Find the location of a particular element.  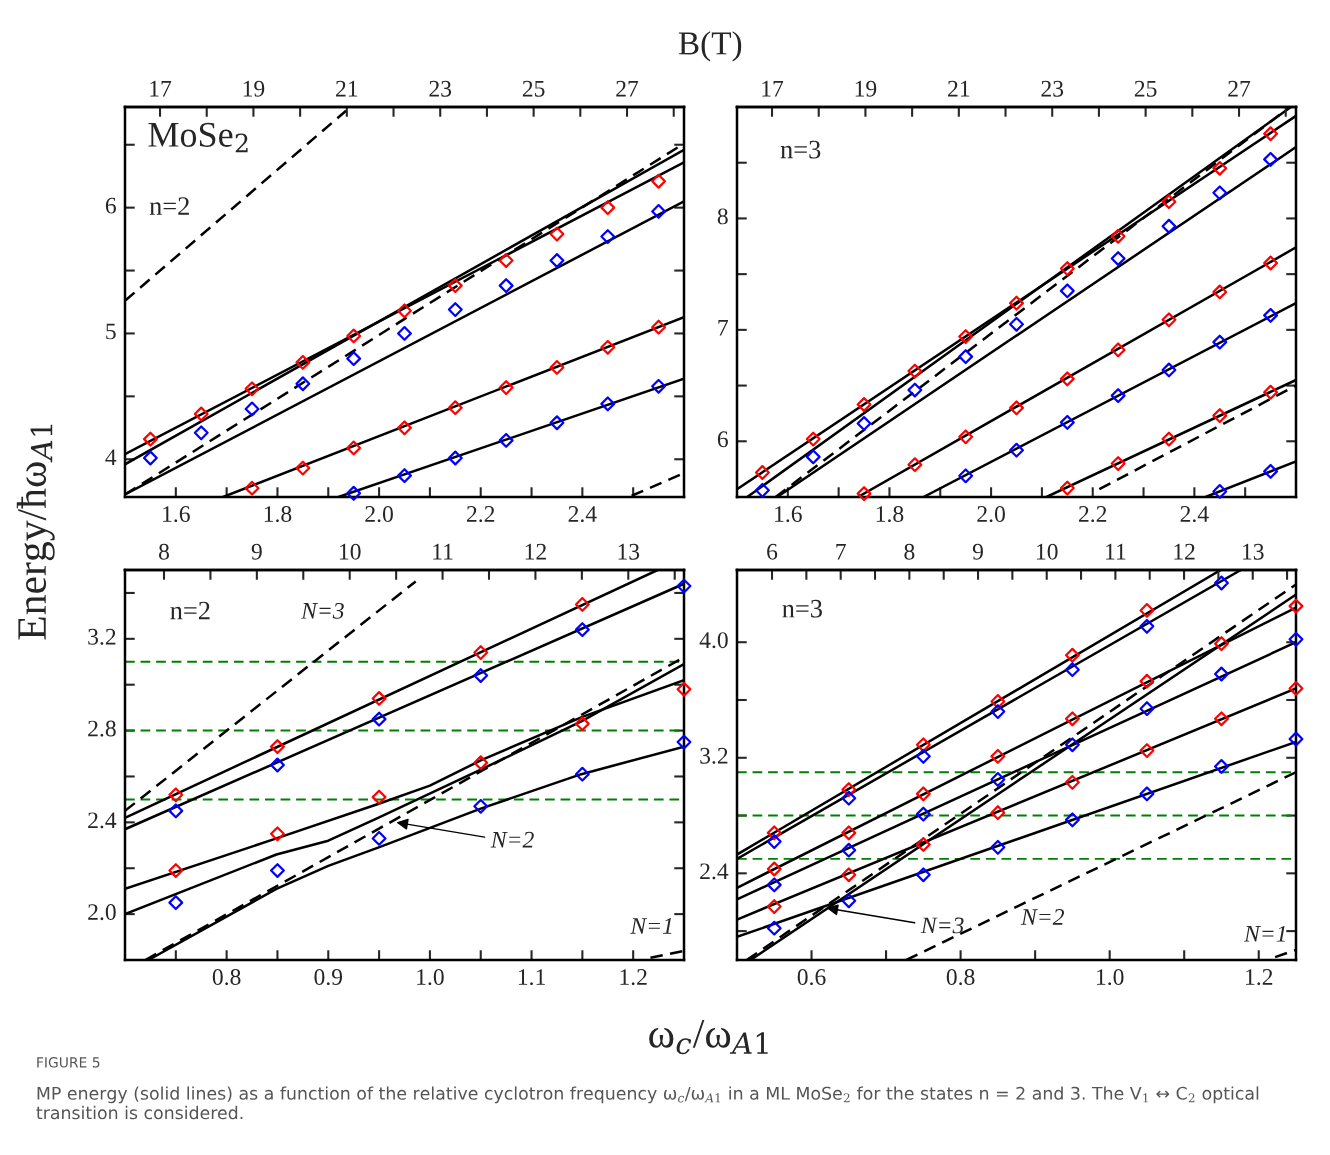

y-tick-label: 4.0 is located at coordinates (713, 640).